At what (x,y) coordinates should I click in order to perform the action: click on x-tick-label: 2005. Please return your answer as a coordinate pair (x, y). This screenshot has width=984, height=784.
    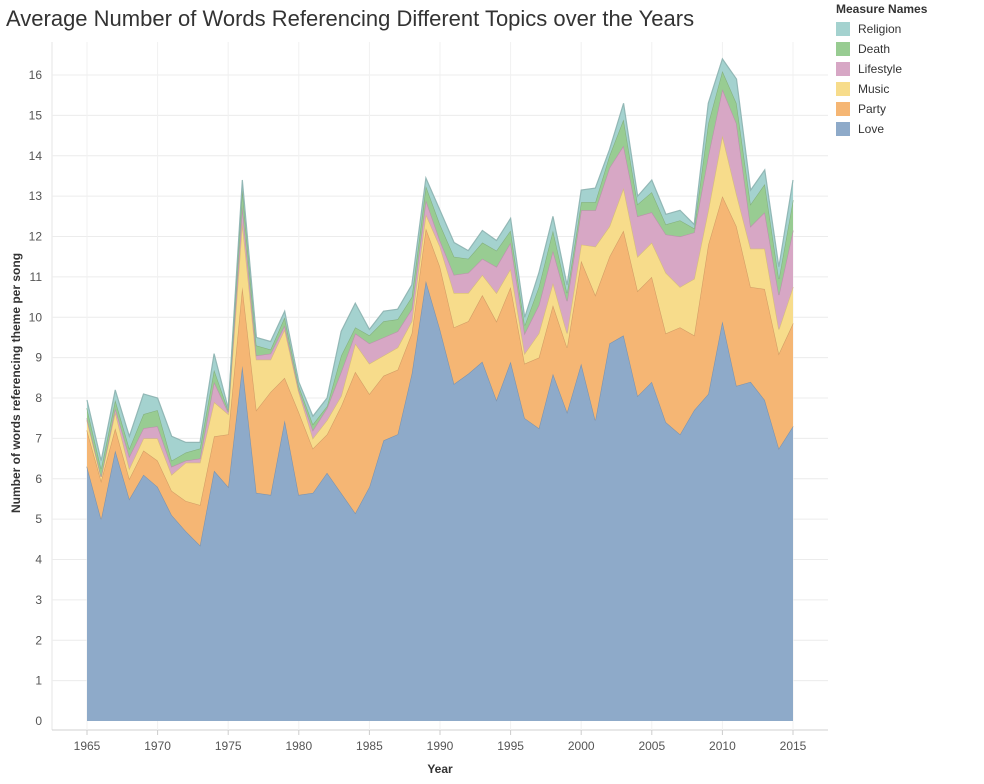
    Looking at the image, I should click on (651, 746).